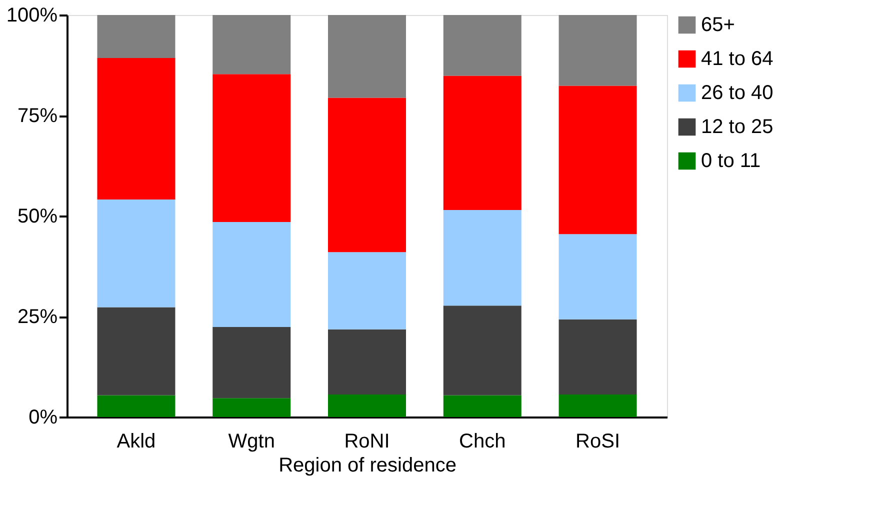 Image resolution: width=879 pixels, height=518 pixels. Describe the element at coordinates (136, 441) in the screenshot. I see `x-tick-label: Akld` at that location.